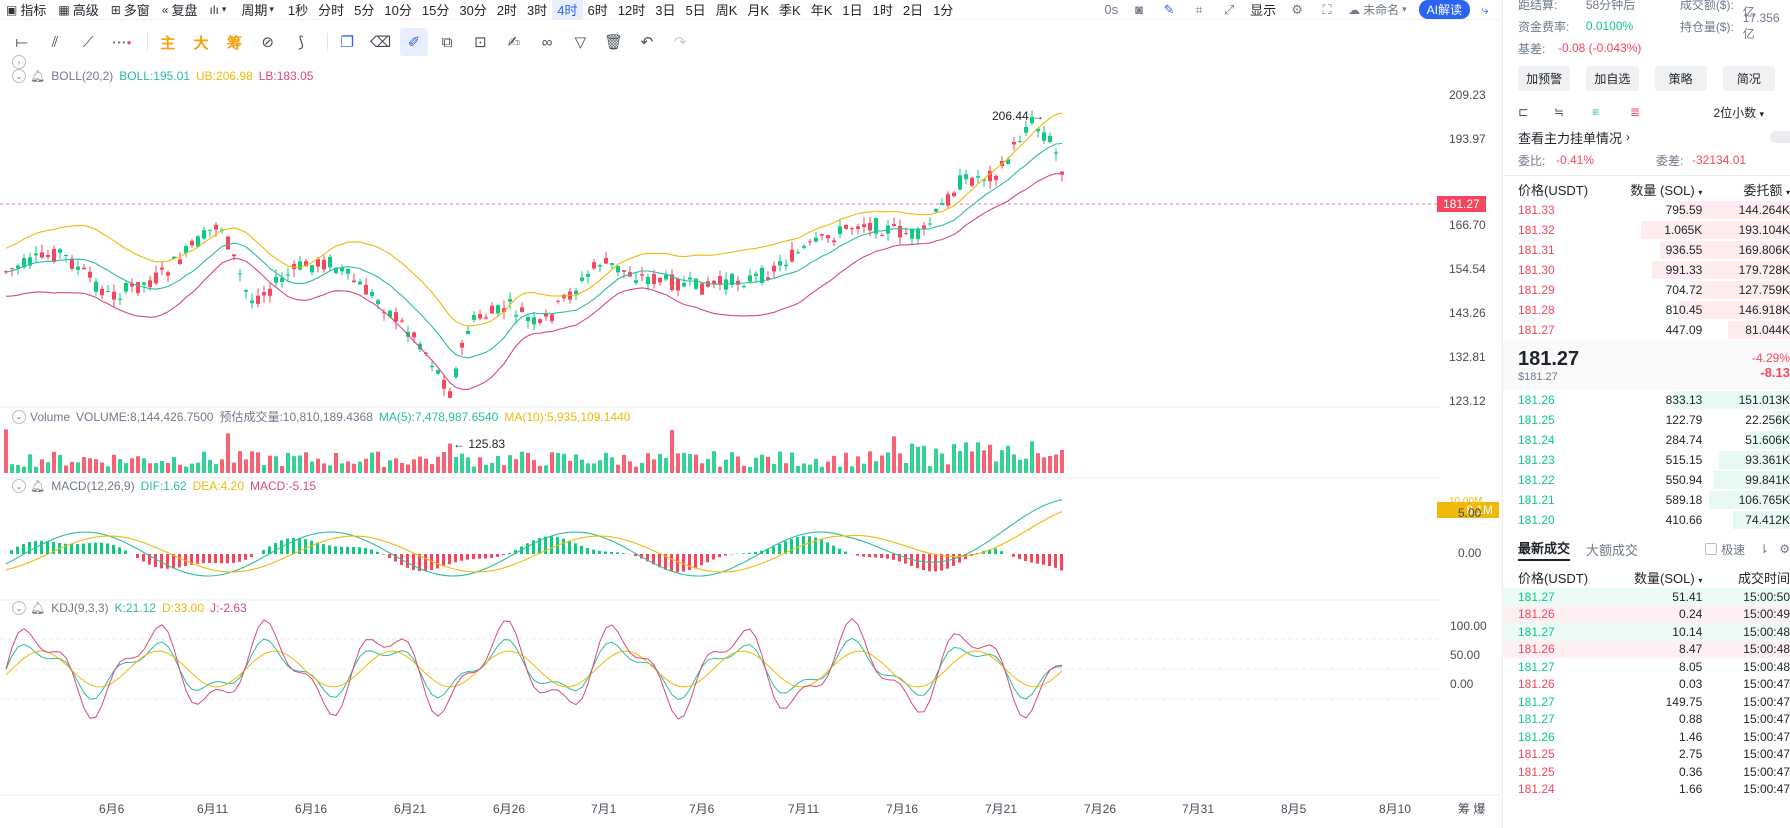 The image size is (1790, 828). What do you see at coordinates (1646, 230) in the screenshot?
I see `ask-row: 181.32 1.065K 193.104K` at bounding box center [1646, 230].